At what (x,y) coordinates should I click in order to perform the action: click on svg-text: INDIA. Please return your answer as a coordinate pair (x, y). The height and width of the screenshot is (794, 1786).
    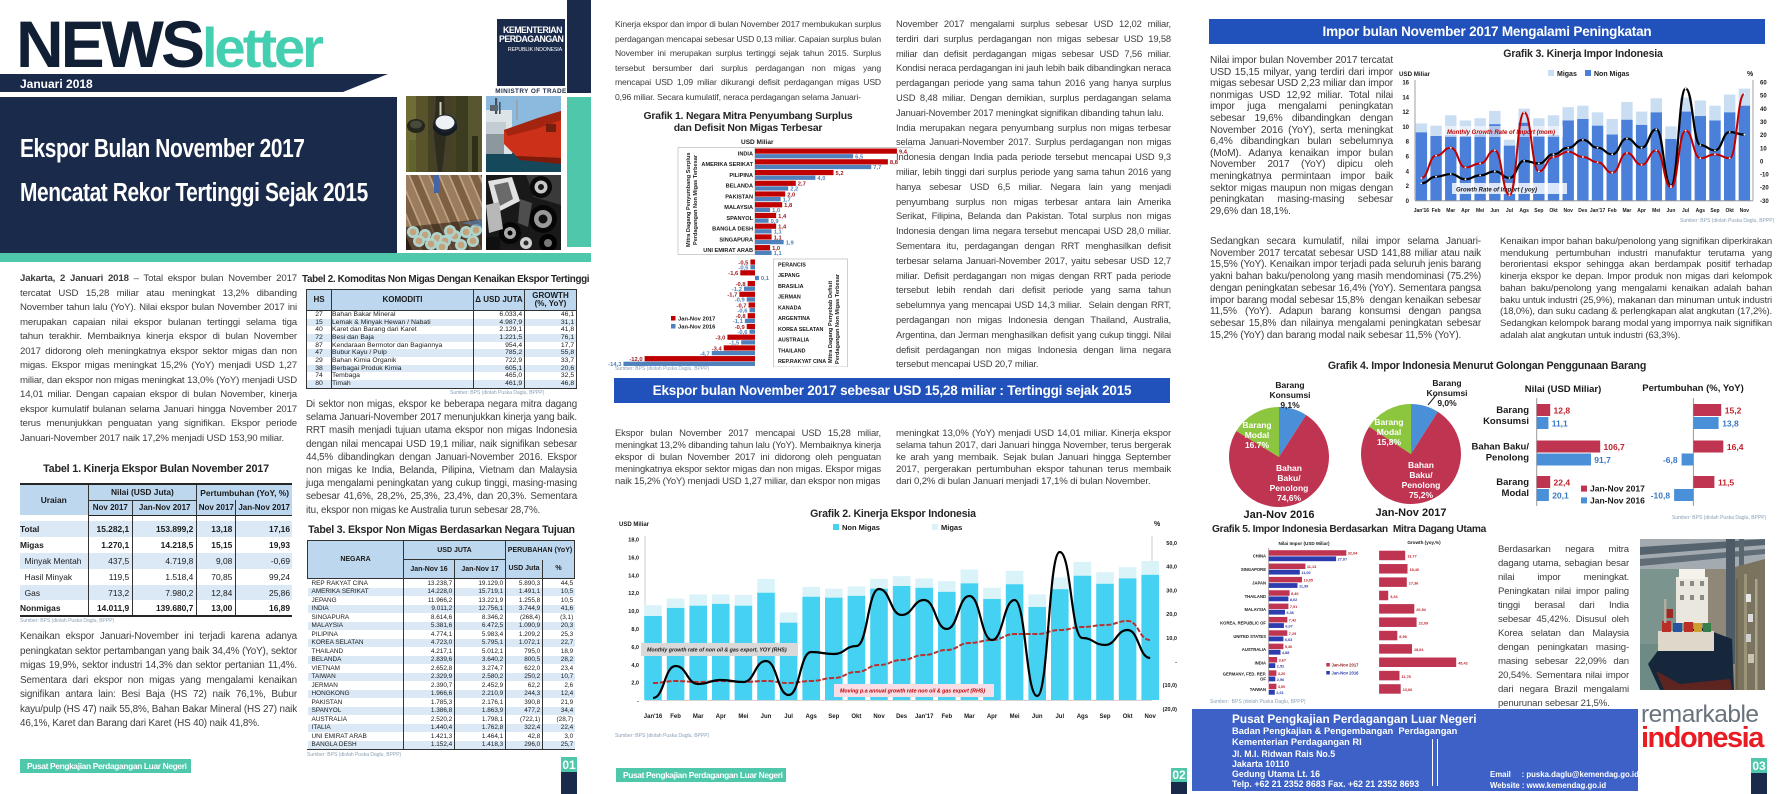
    Looking at the image, I should click on (745, 155).